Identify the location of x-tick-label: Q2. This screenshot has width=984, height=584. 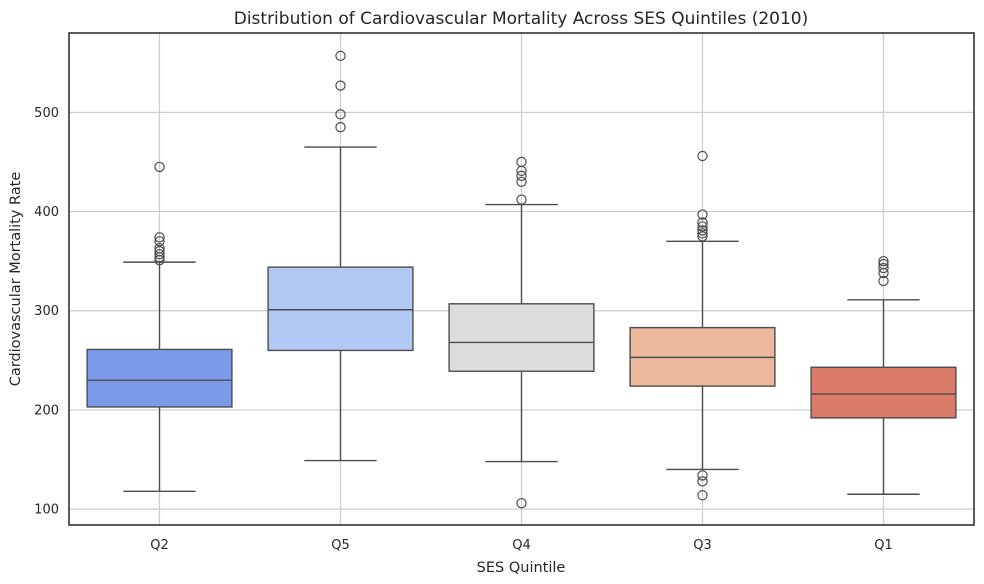
(159, 545).